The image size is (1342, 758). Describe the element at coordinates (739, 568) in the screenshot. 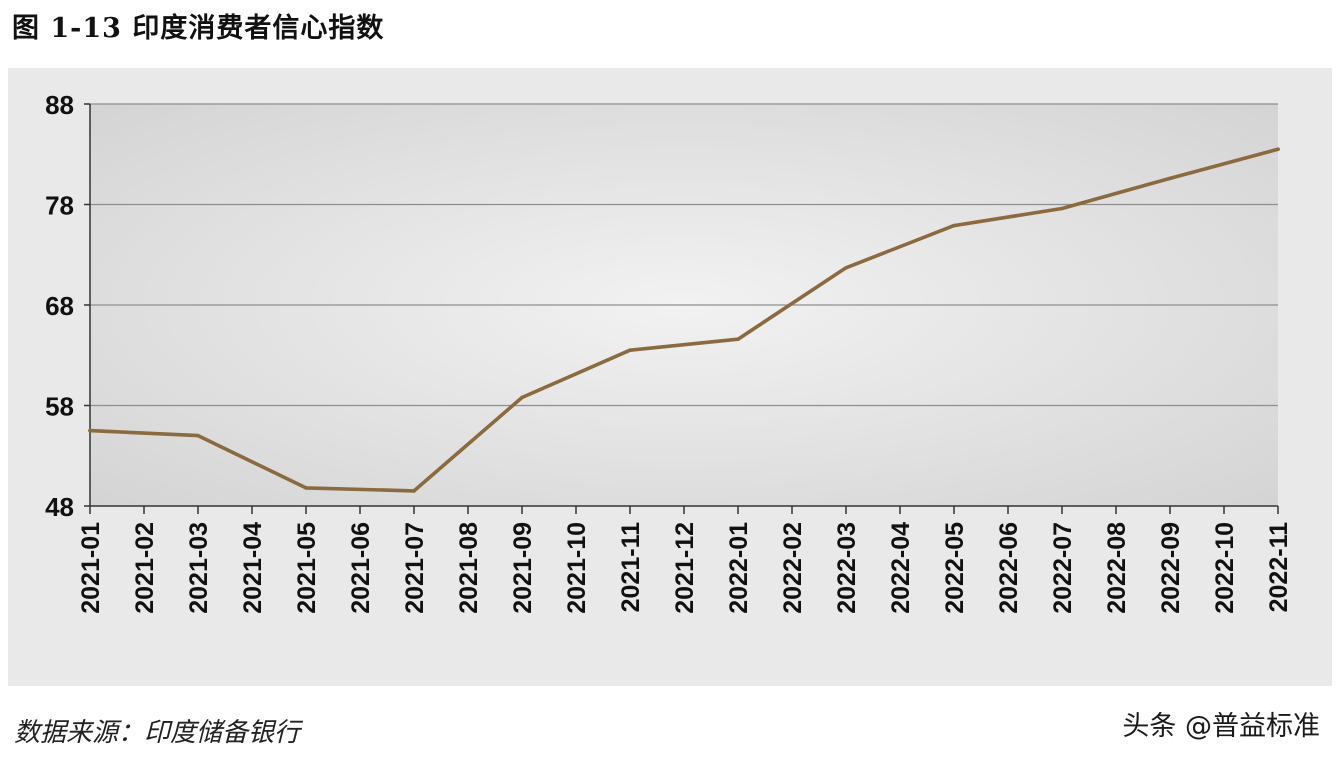

I see `x-tick-label: 2022-01` at that location.